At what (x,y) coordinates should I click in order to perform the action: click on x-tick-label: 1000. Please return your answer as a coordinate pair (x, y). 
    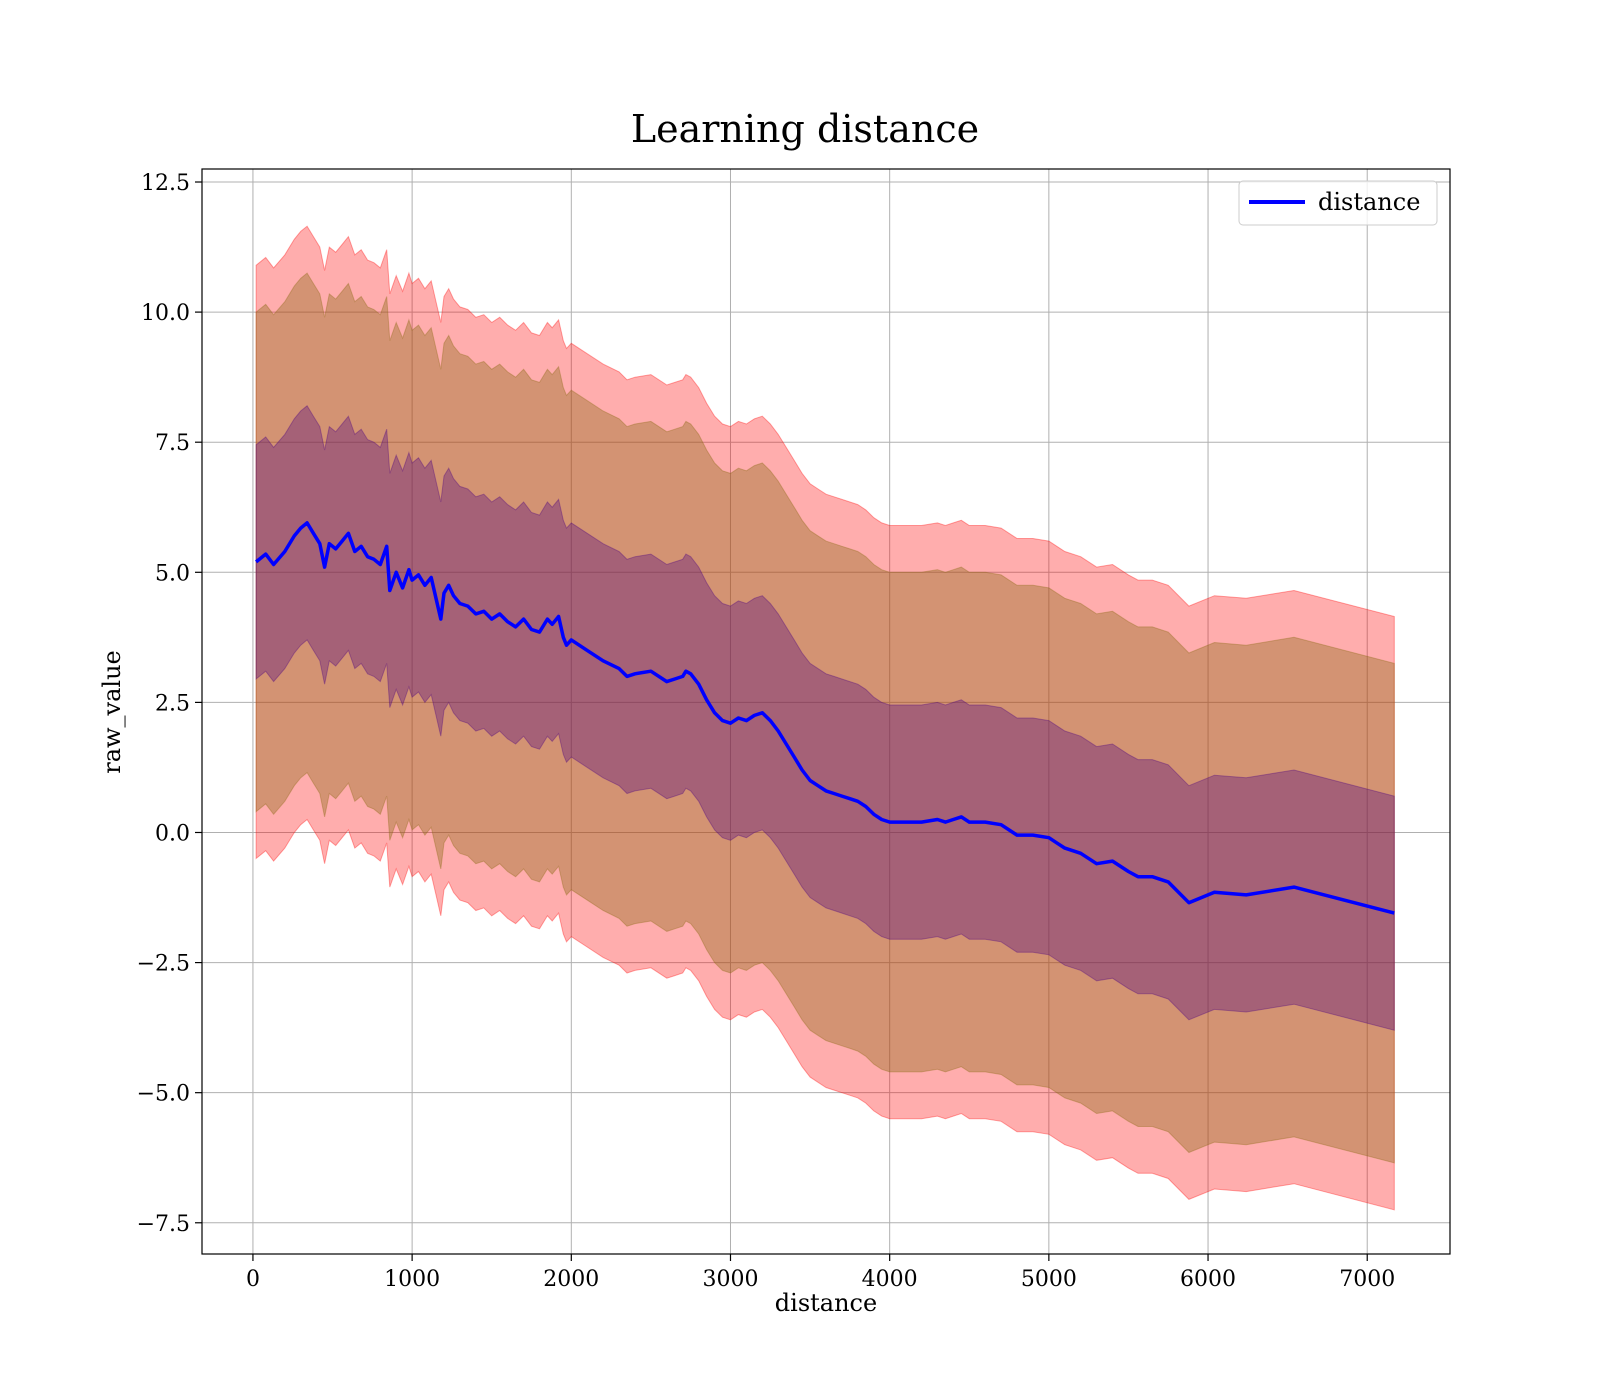
    Looking at the image, I should click on (412, 1279).